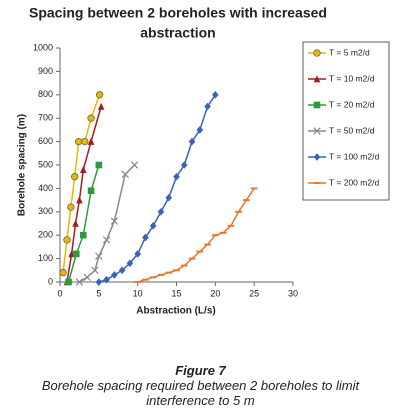  Describe the element at coordinates (45, 188) in the screenshot. I see `y-tick-label: 400` at that location.